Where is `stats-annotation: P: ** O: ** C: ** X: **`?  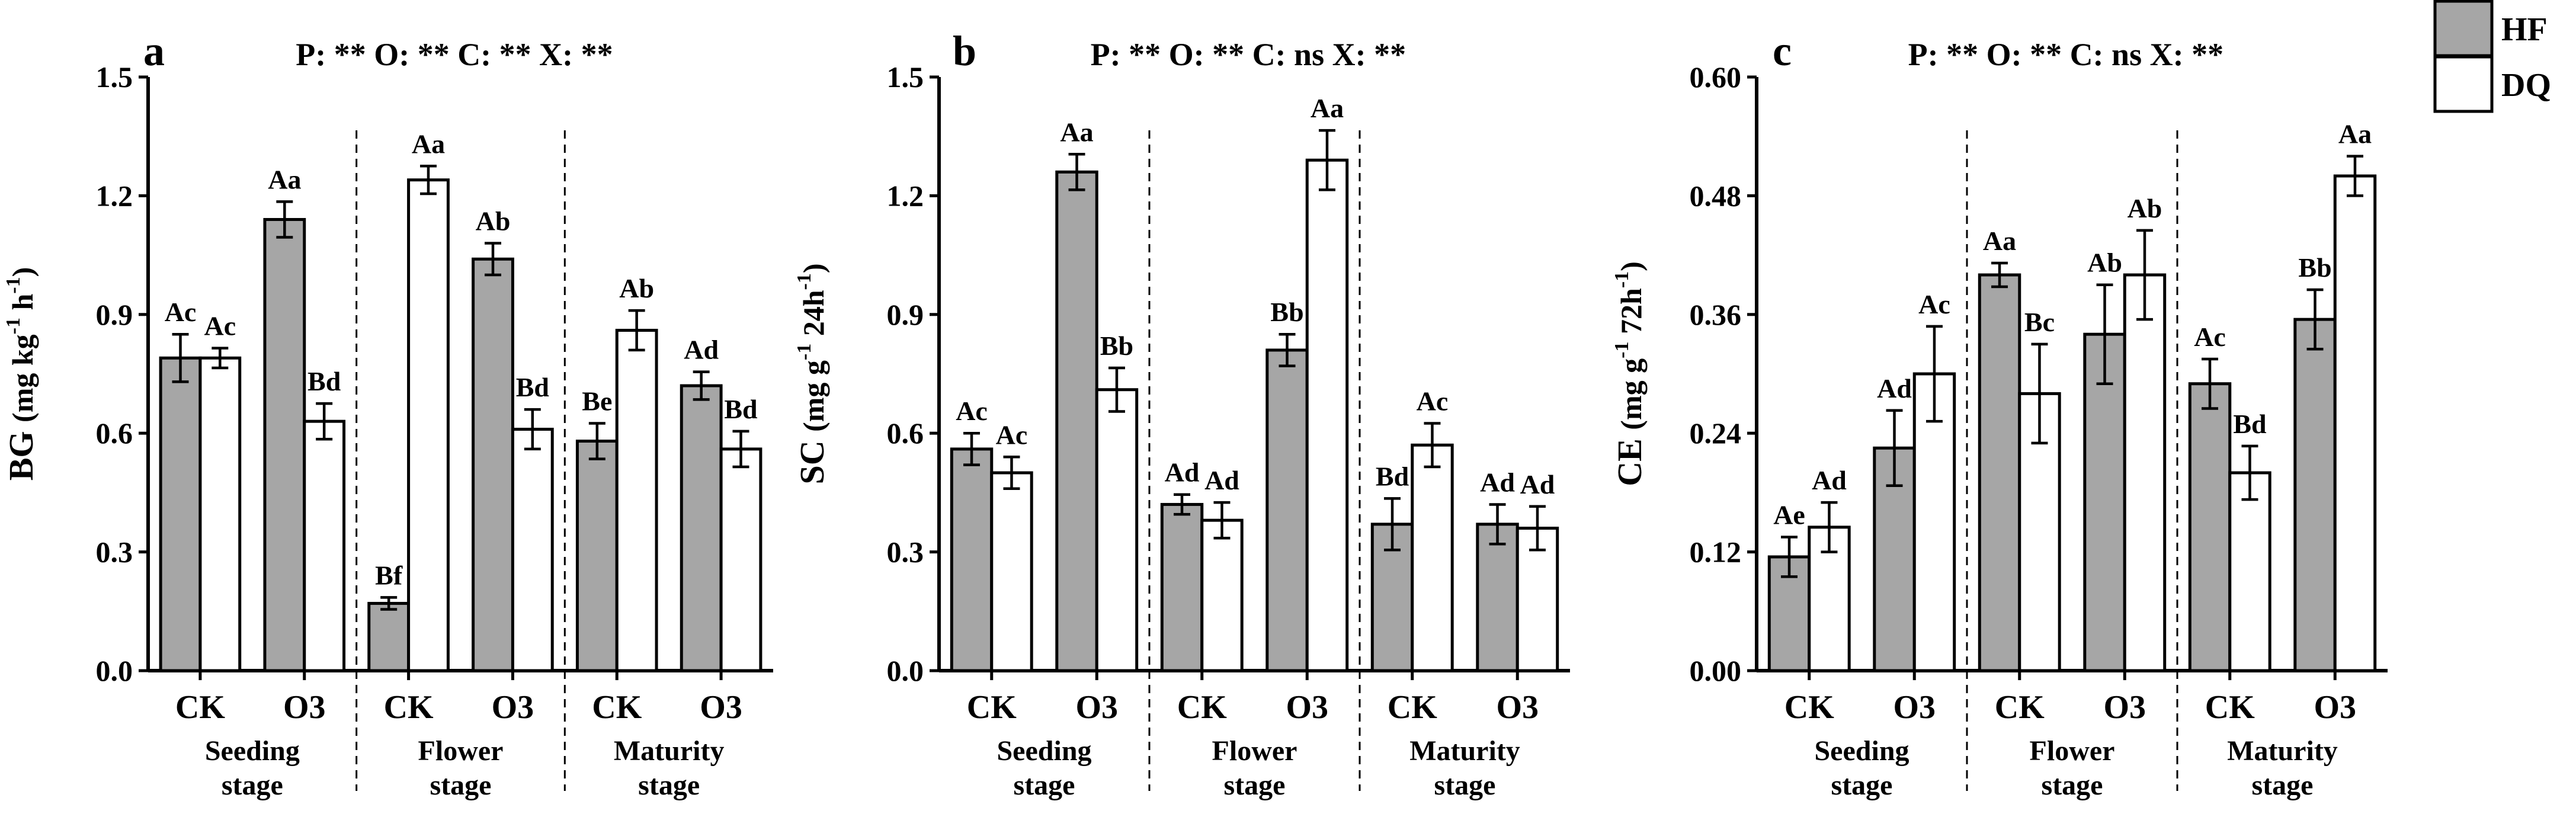
stats-annotation: P: ** O: ** C: ** X: ** is located at coordinates (454, 54).